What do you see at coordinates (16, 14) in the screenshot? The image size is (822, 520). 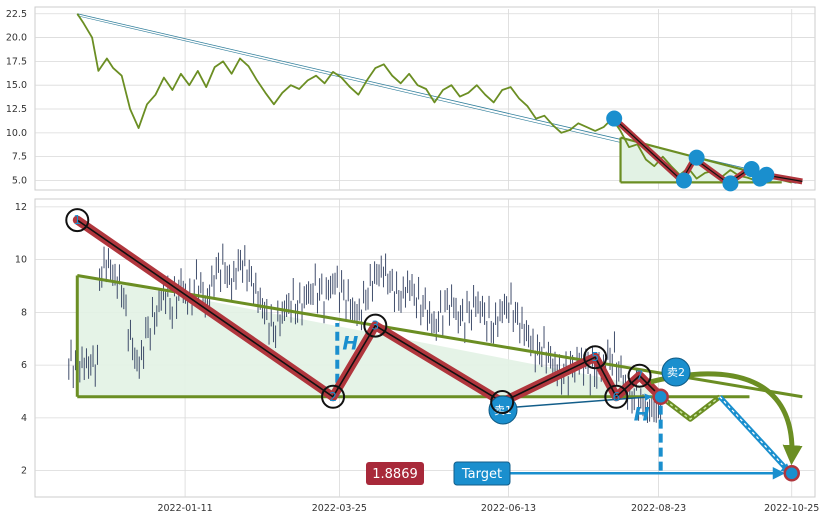 I see `overview-y-tick-label: 22.5` at bounding box center [16, 14].